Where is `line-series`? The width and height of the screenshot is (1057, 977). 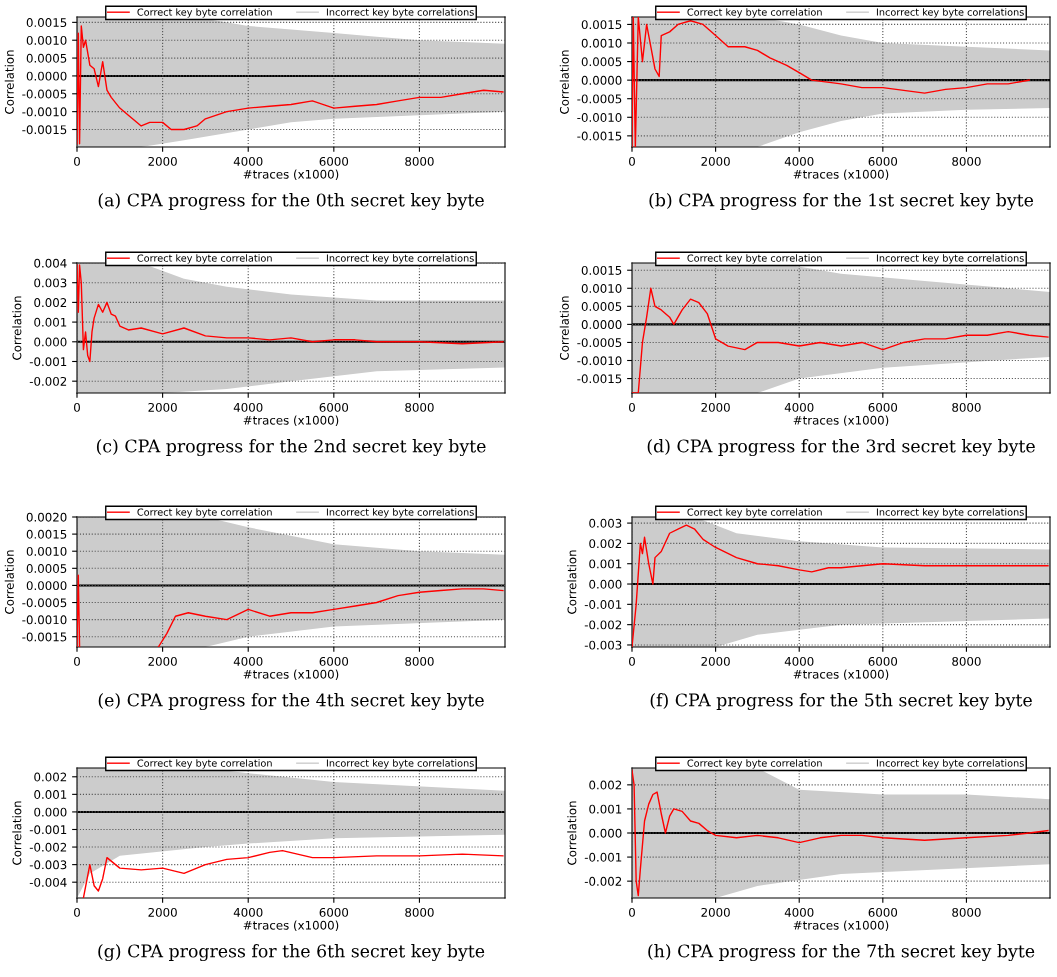
line-series is located at coordinates (831, 82).